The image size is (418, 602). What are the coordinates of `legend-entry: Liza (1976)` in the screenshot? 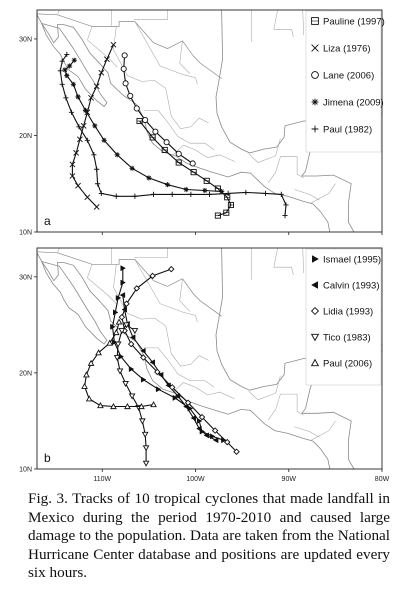 It's located at (341, 49).